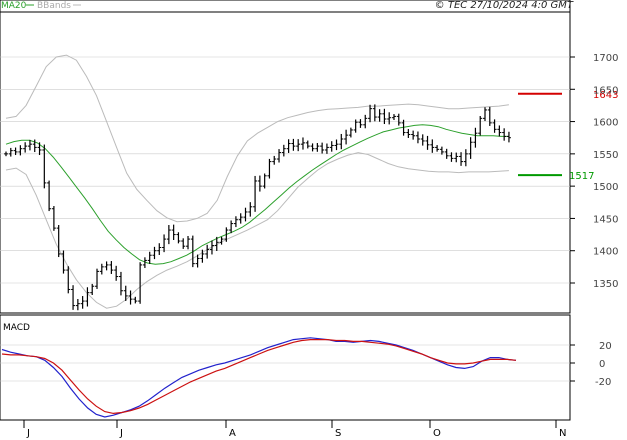 The width and height of the screenshot is (627, 440). What do you see at coordinates (594, 171) in the screenshot?
I see `price-y-axis: 1350 1400 1450 1500 1550 1600 1650 1700` at bounding box center [594, 171].